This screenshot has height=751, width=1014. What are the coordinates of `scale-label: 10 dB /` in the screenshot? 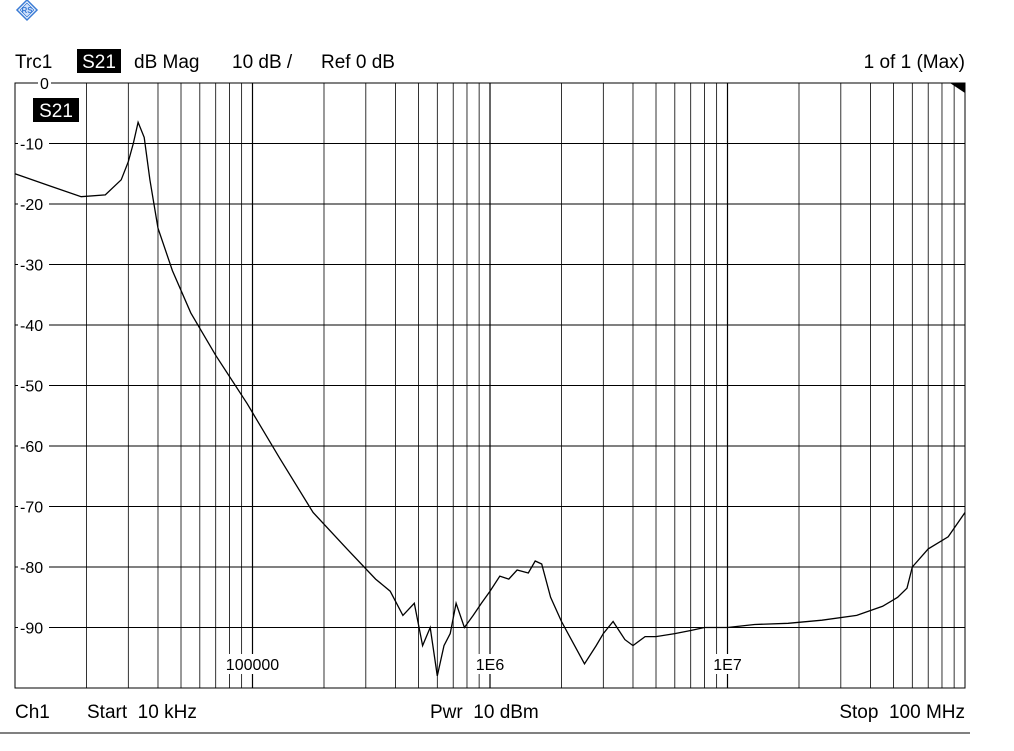 It's located at (262, 62).